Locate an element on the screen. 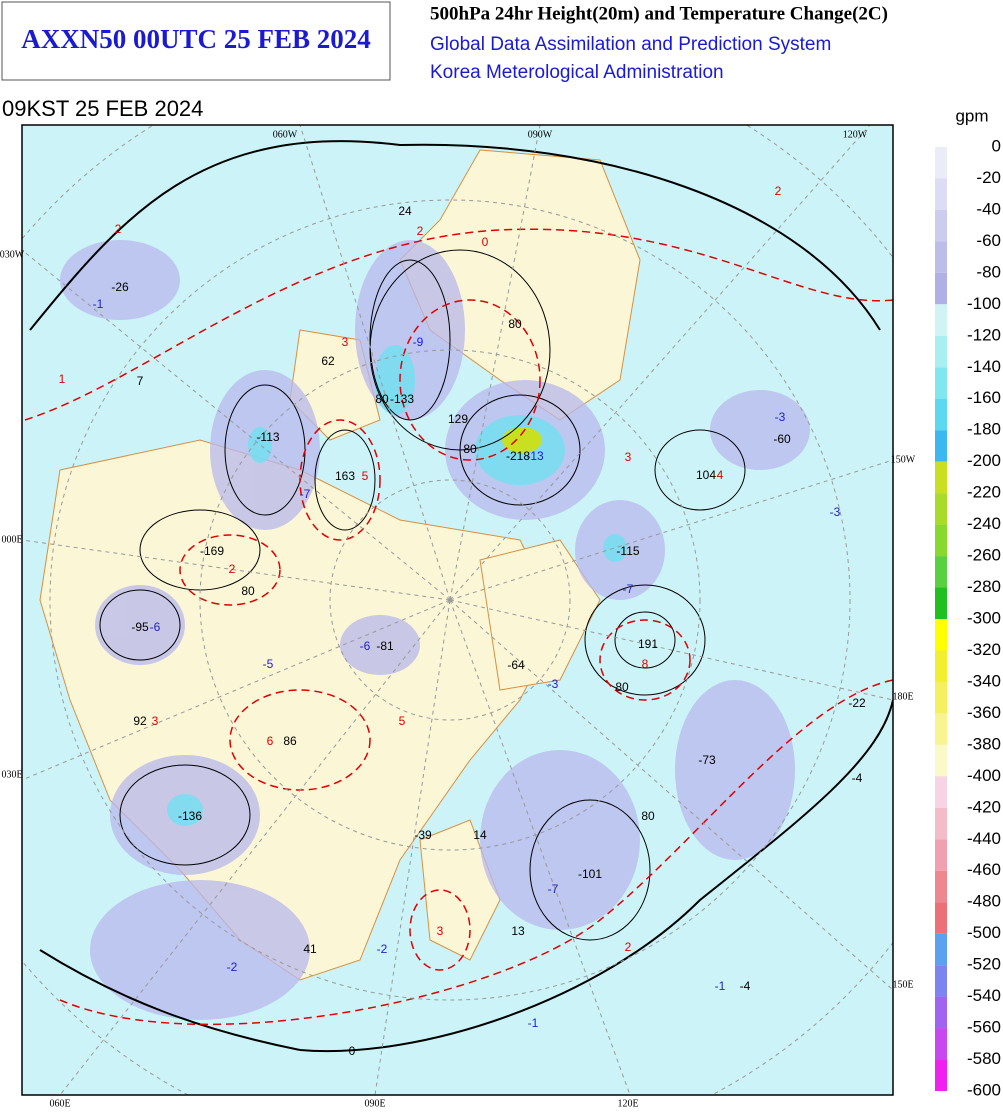 The width and height of the screenshot is (1003, 1115). map-label: -81 is located at coordinates (385, 646).